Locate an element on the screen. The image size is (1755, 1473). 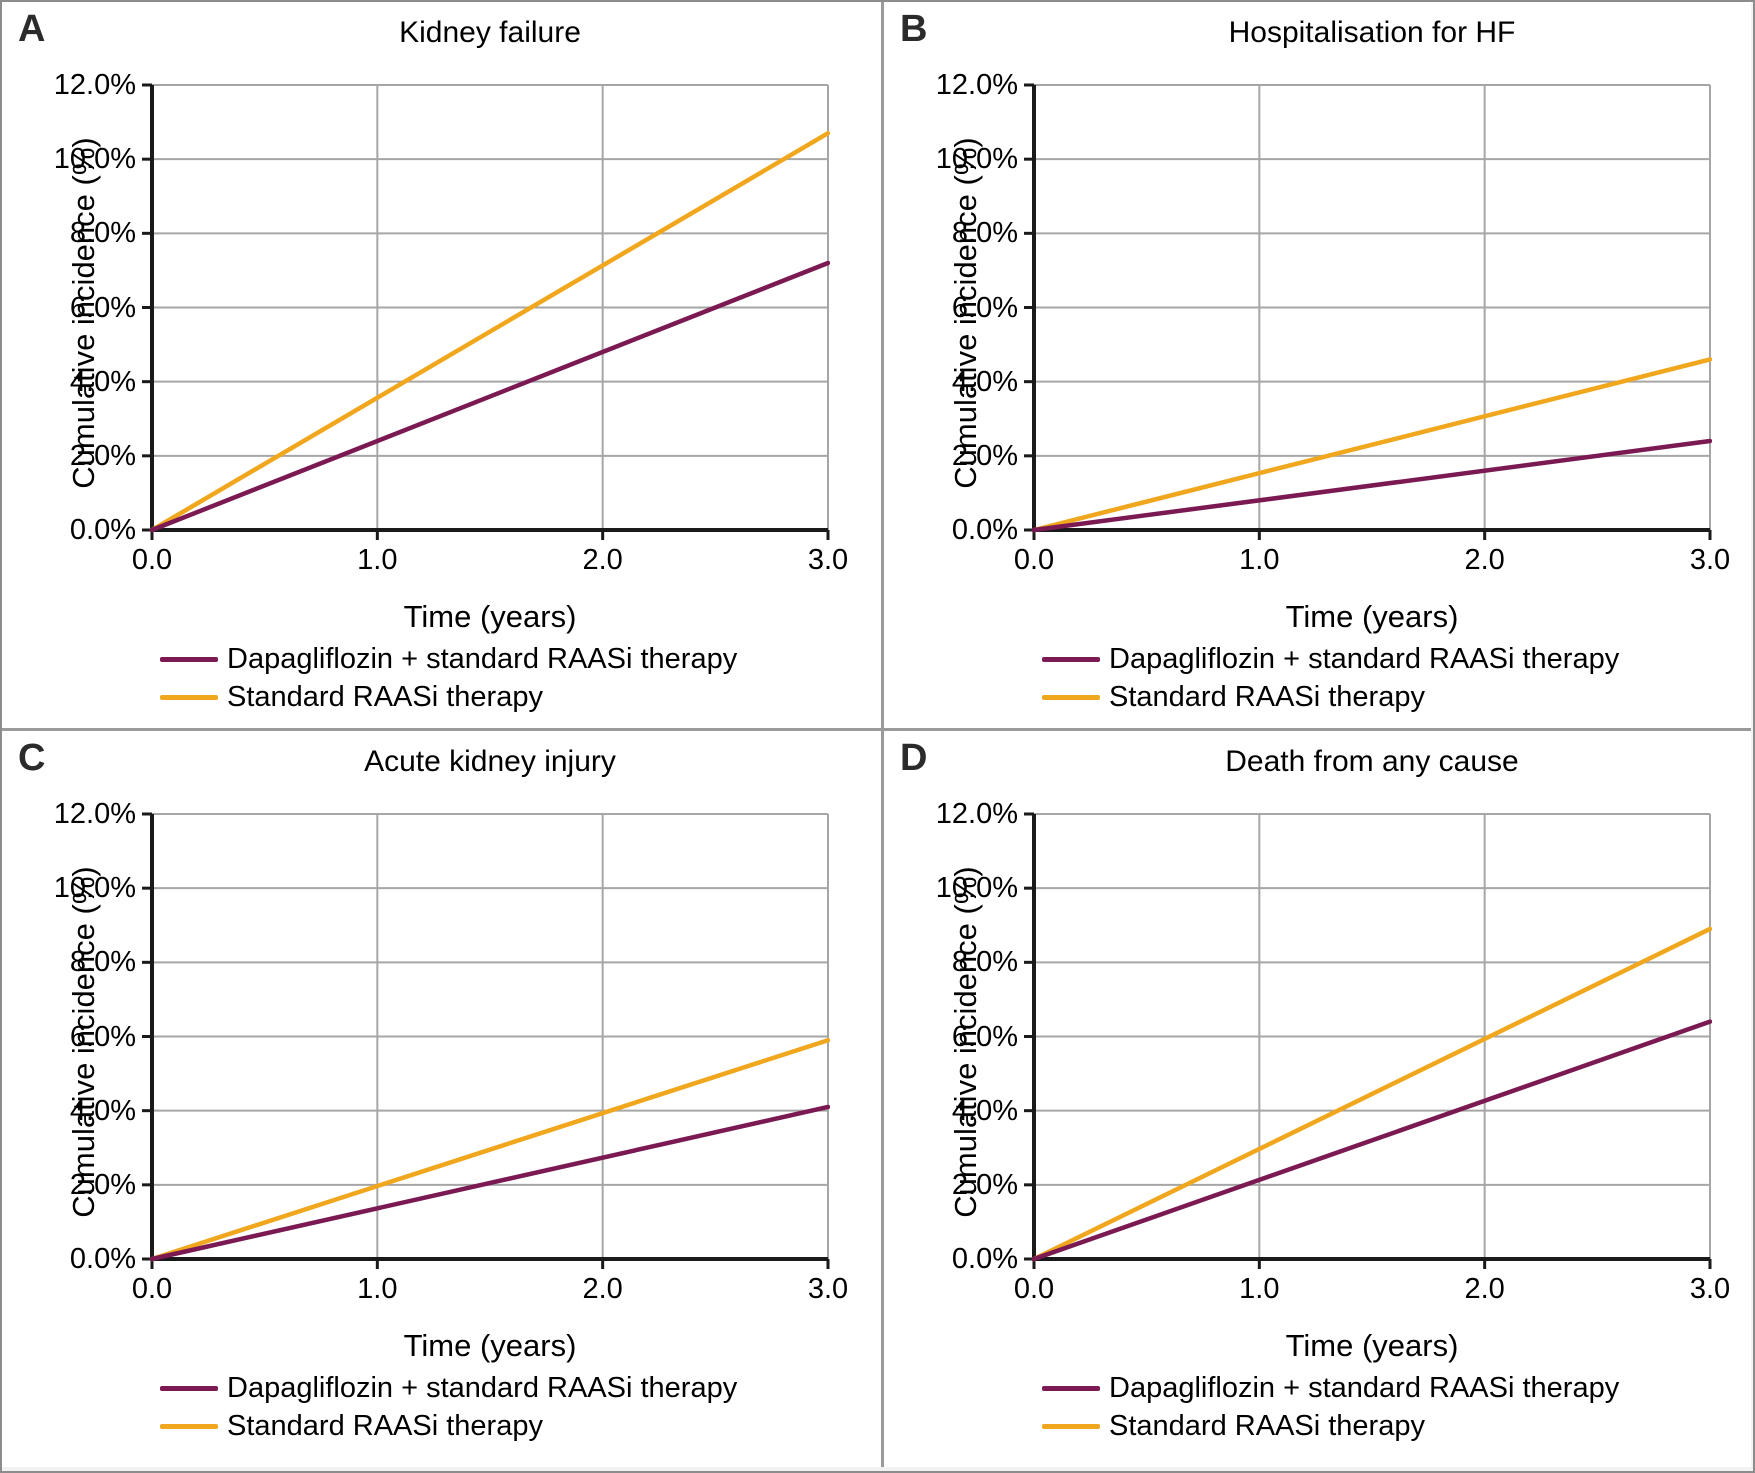
panel-title: Kidney failure is located at coordinates (490, 32).